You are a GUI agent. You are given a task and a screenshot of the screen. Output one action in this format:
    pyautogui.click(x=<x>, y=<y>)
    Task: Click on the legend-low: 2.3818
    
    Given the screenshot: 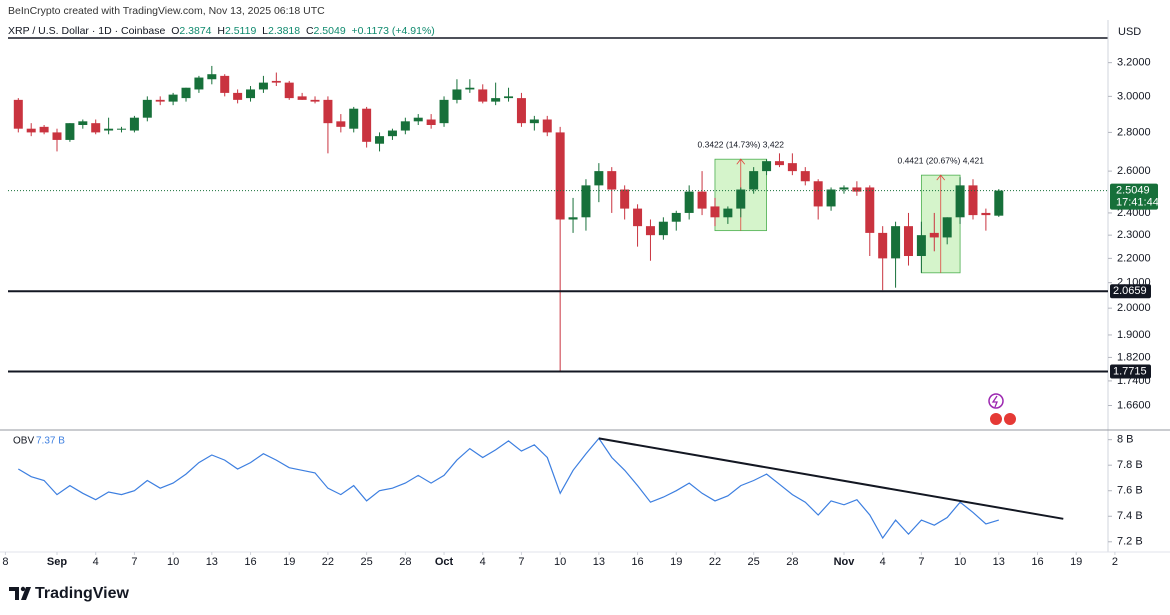 What is the action you would take?
    pyautogui.click(x=284, y=31)
    